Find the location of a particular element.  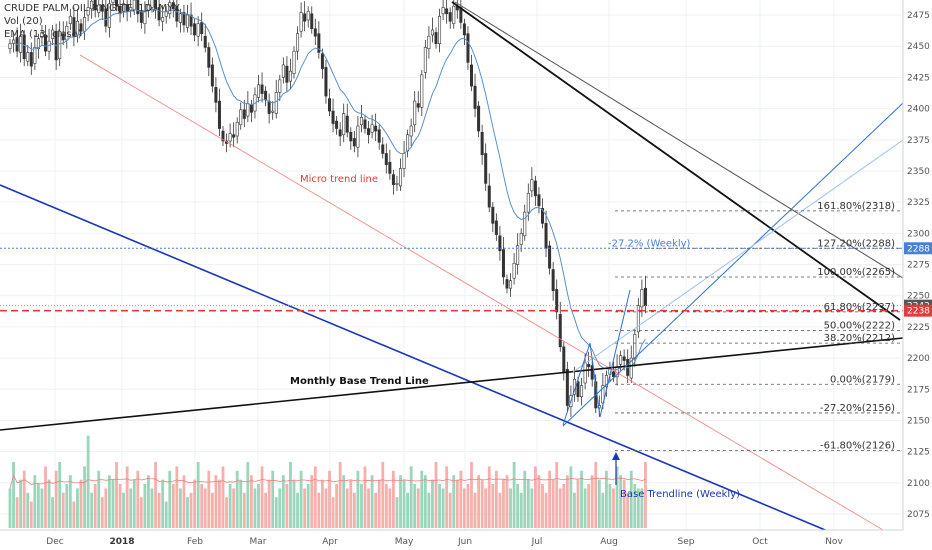

price-tick-label: 2275 is located at coordinates (918, 266).